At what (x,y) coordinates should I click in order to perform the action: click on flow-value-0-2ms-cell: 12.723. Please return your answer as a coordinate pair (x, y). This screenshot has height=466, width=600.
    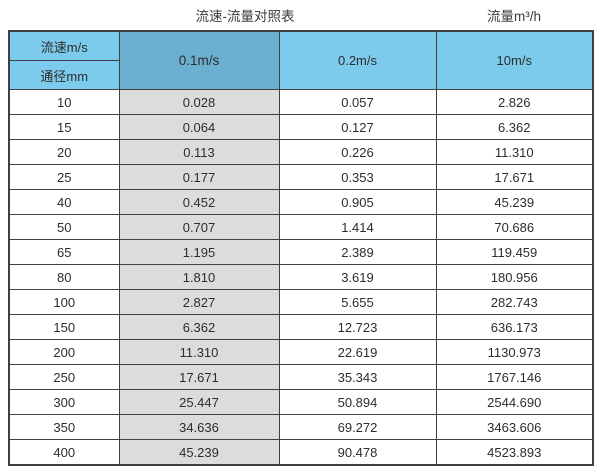
    Looking at the image, I should click on (357, 327).